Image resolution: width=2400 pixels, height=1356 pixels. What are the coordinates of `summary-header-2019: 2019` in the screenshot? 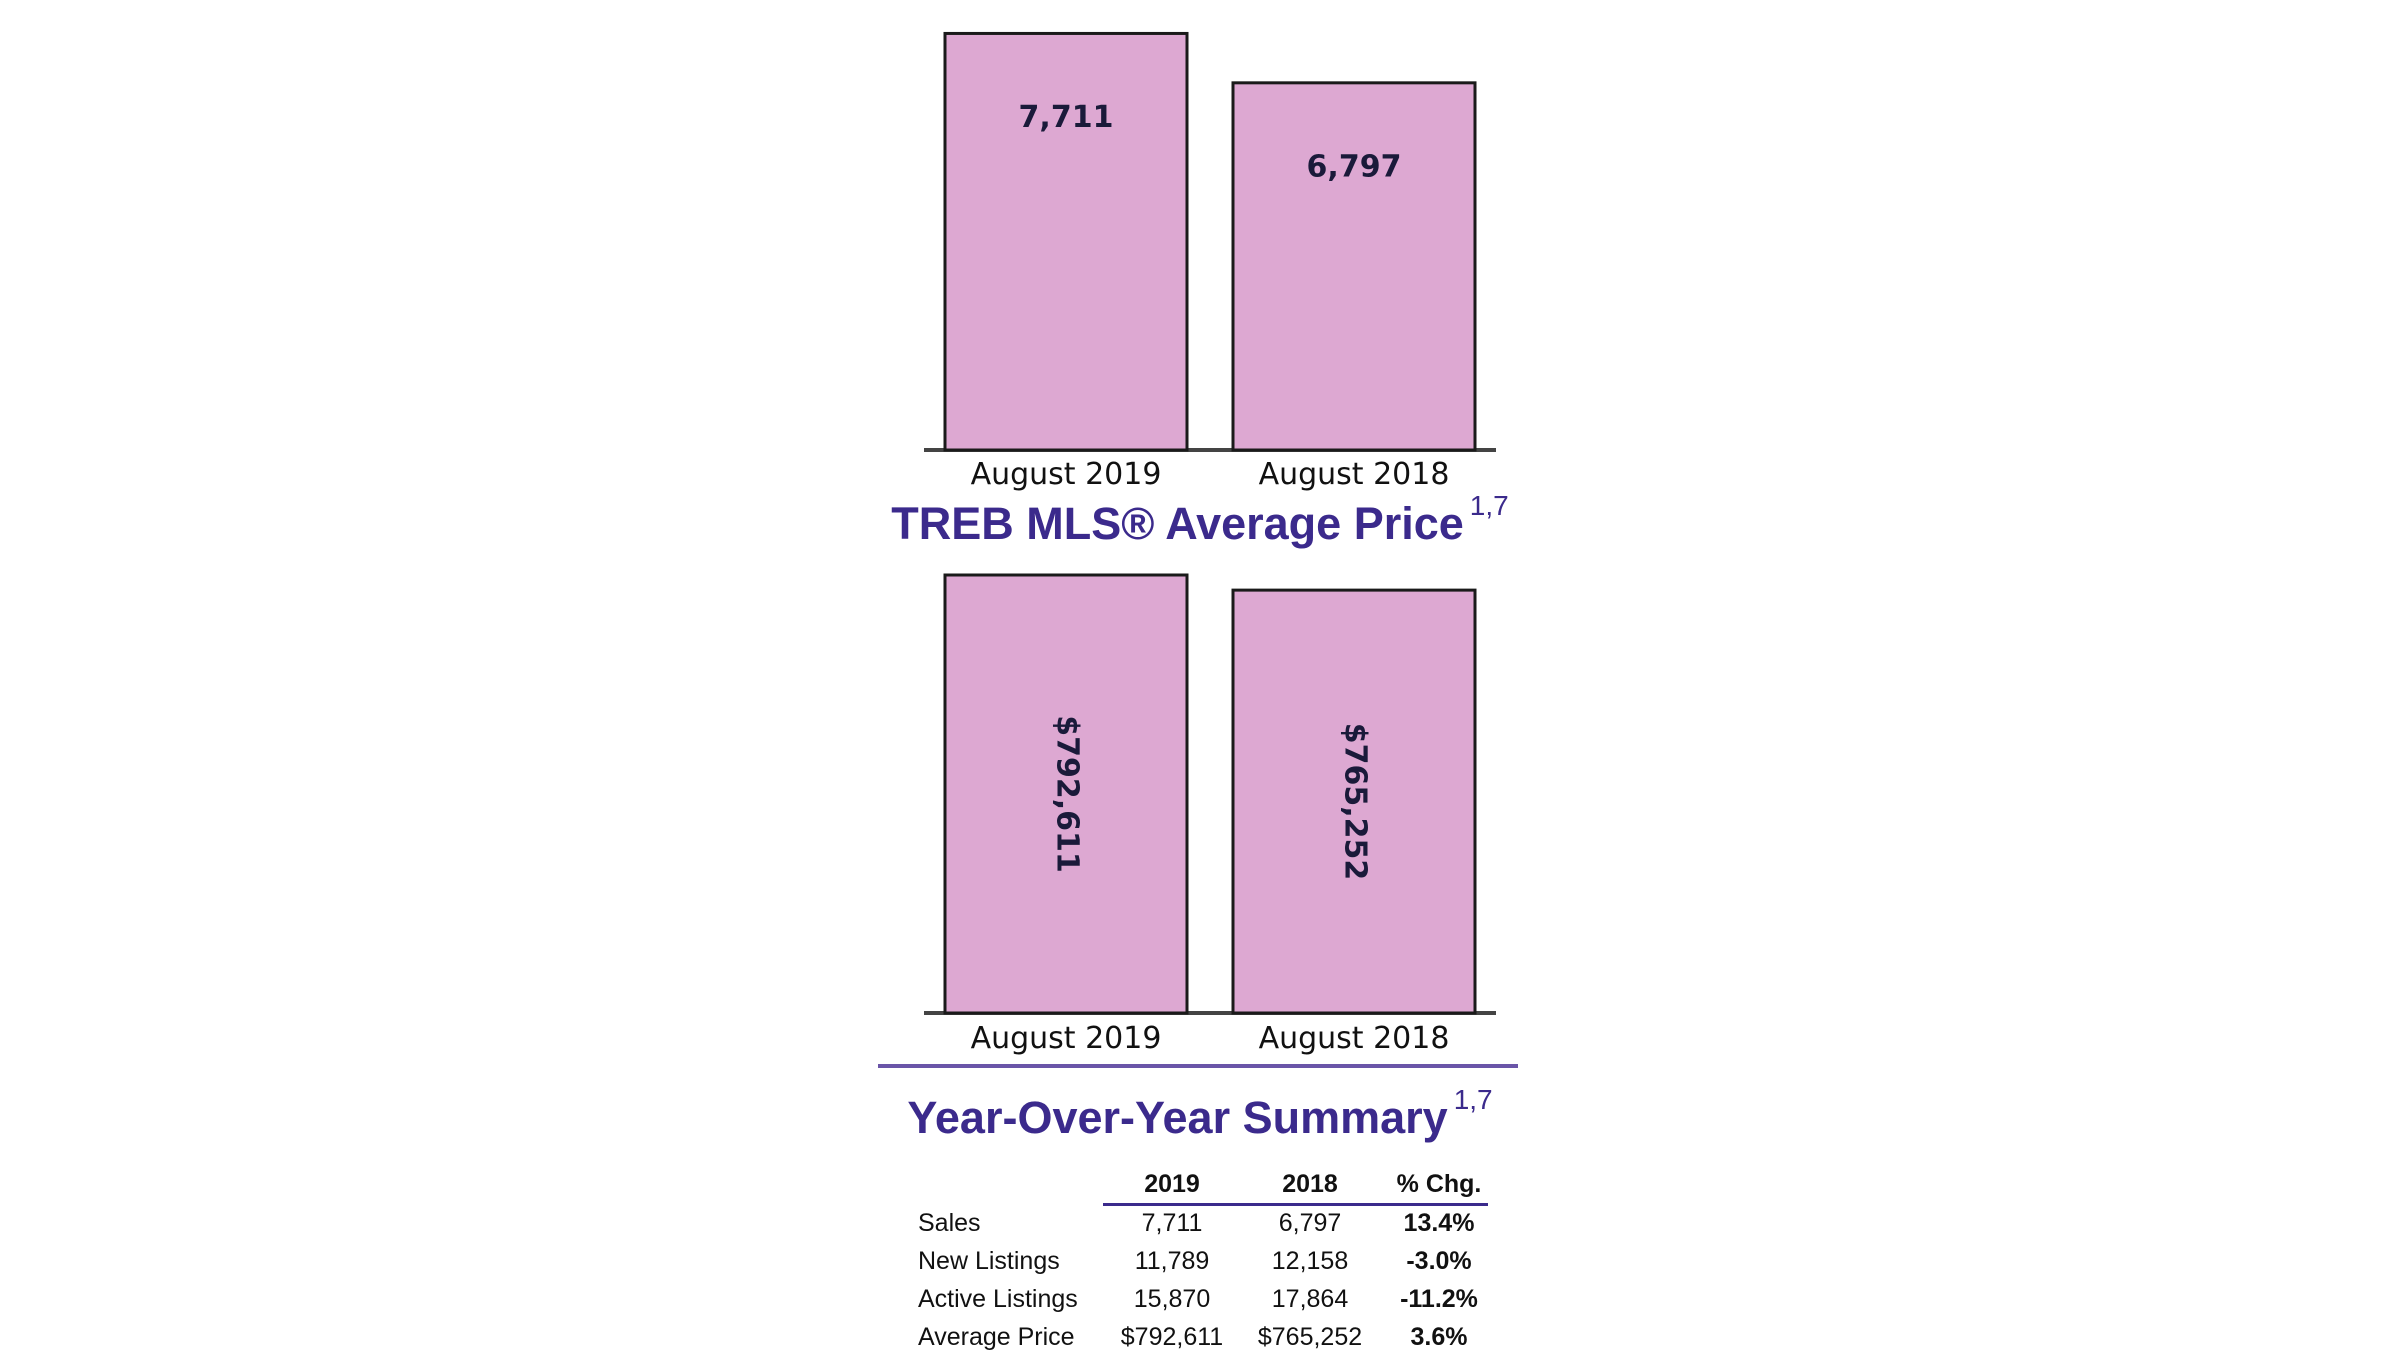 It's located at (1172, 1184).